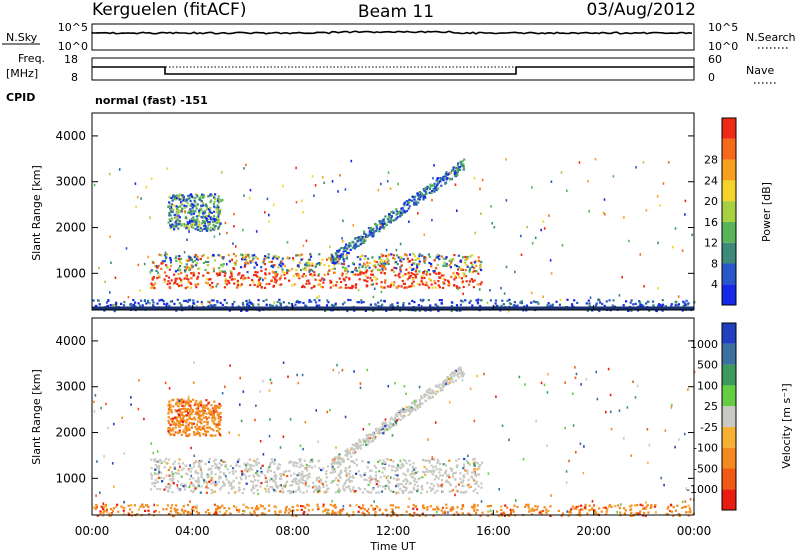 Image resolution: width=800 pixels, height=554 pixels. I want to click on power-ytick-label: 3000, so click(70, 182).